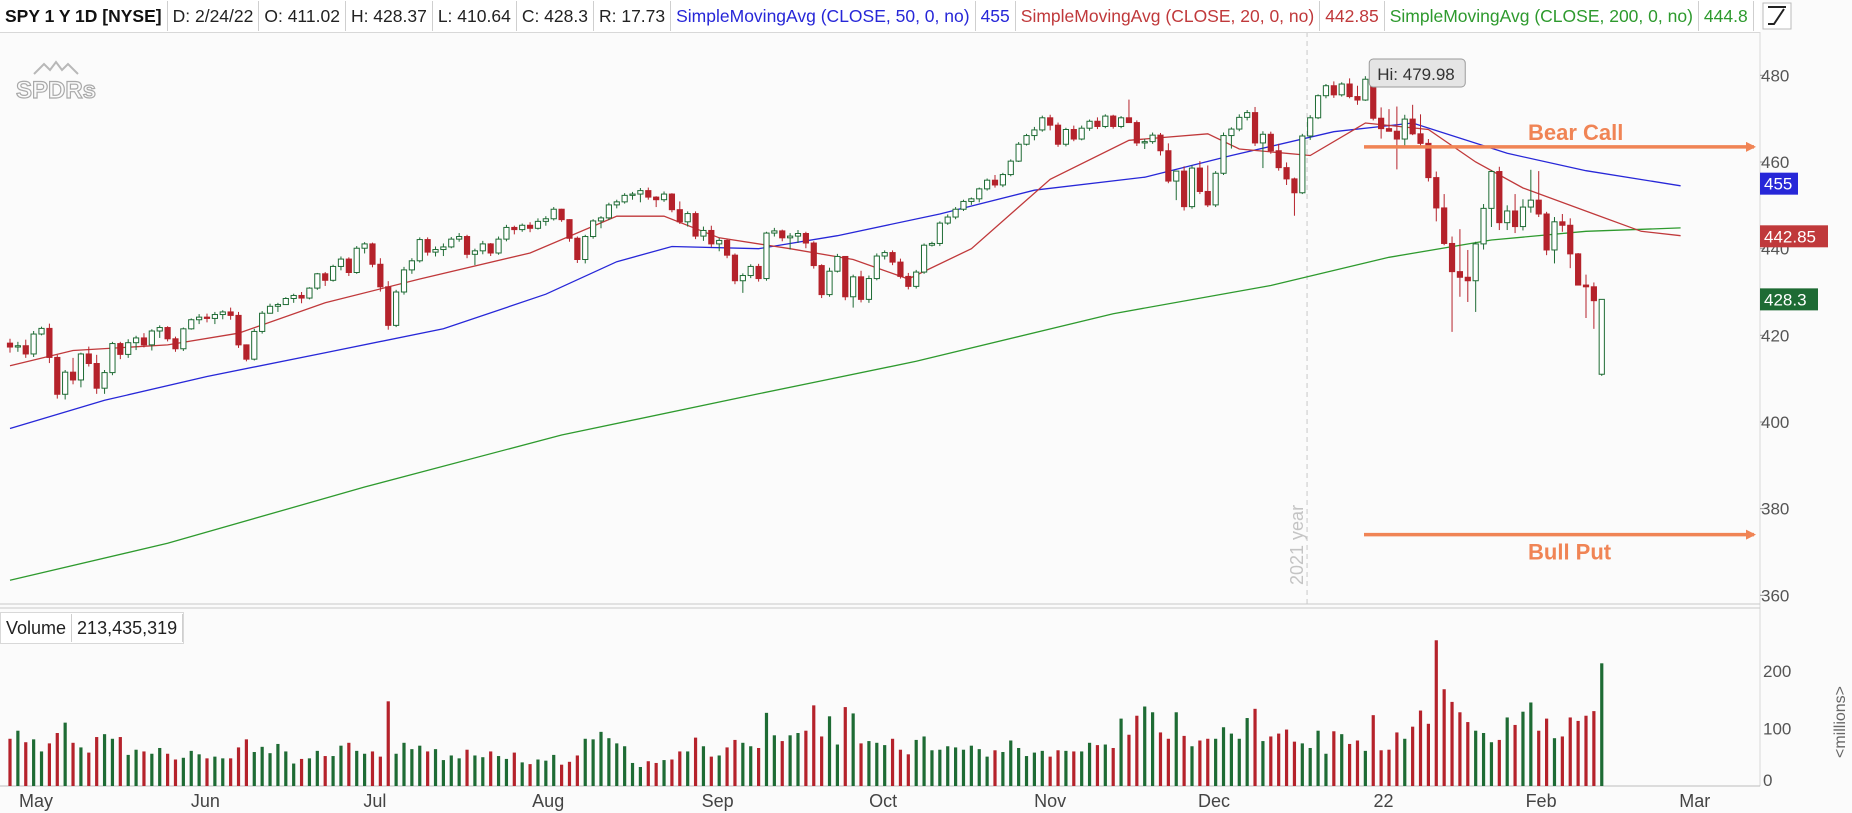 This screenshot has height=813, width=1852. Describe the element at coordinates (1778, 184) in the screenshot. I see `price-badge-label: 455` at that location.